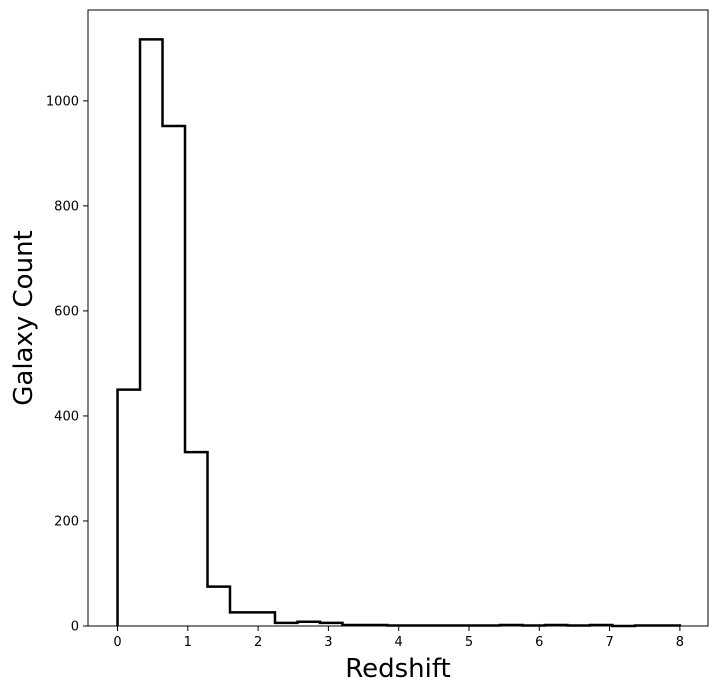  I want to click on x-tick-label: 4, so click(399, 642).